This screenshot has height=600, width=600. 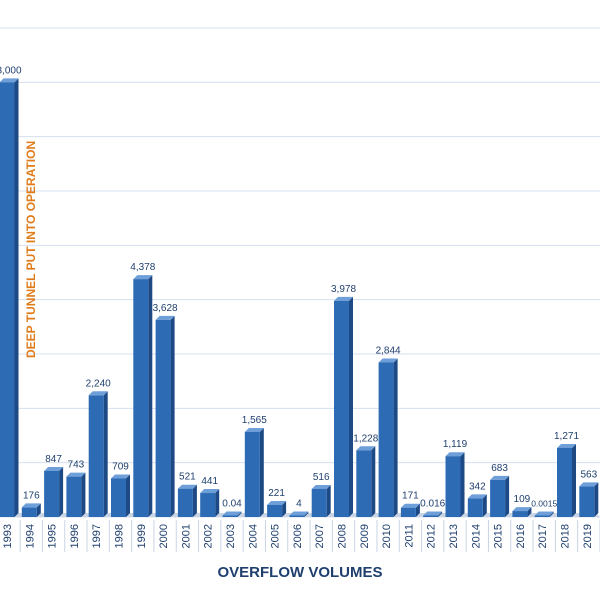 I want to click on data-label: 342, so click(x=477, y=486).